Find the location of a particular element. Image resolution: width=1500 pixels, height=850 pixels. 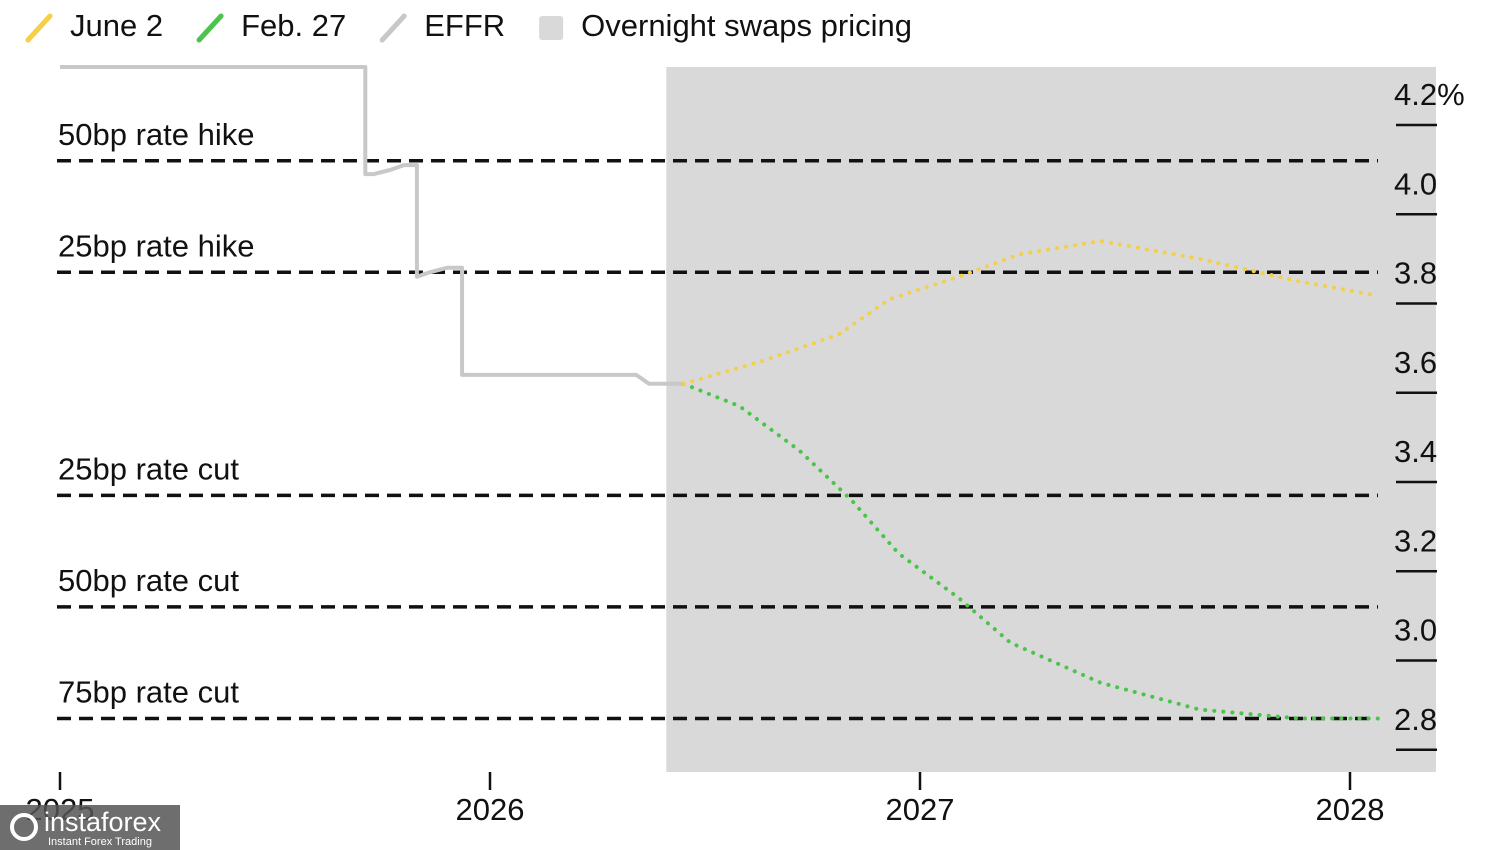

watermark-bg is located at coordinates (90, 827).